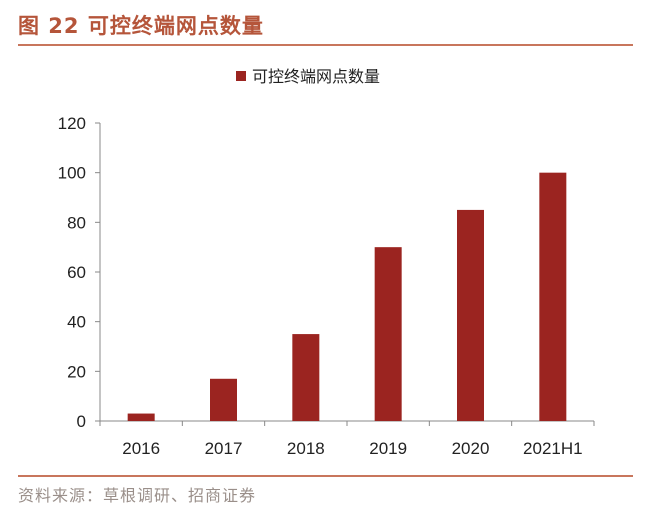 The image size is (650, 516). What do you see at coordinates (553, 448) in the screenshot?
I see `x-tick-label: 2021H1` at bounding box center [553, 448].